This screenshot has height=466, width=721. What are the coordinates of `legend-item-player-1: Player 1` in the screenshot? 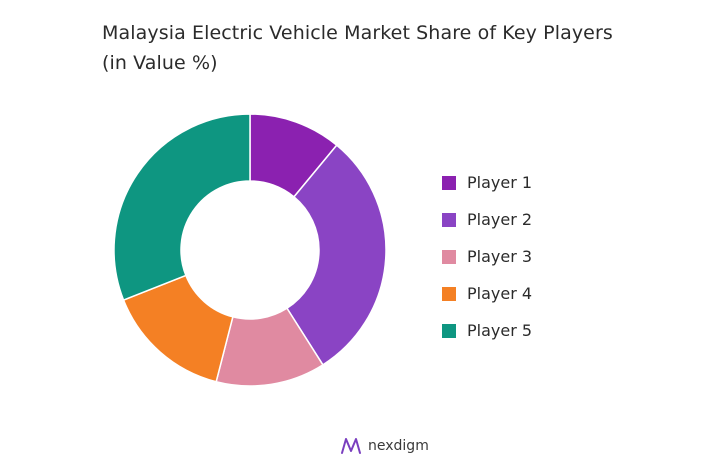 It's located at (487, 182).